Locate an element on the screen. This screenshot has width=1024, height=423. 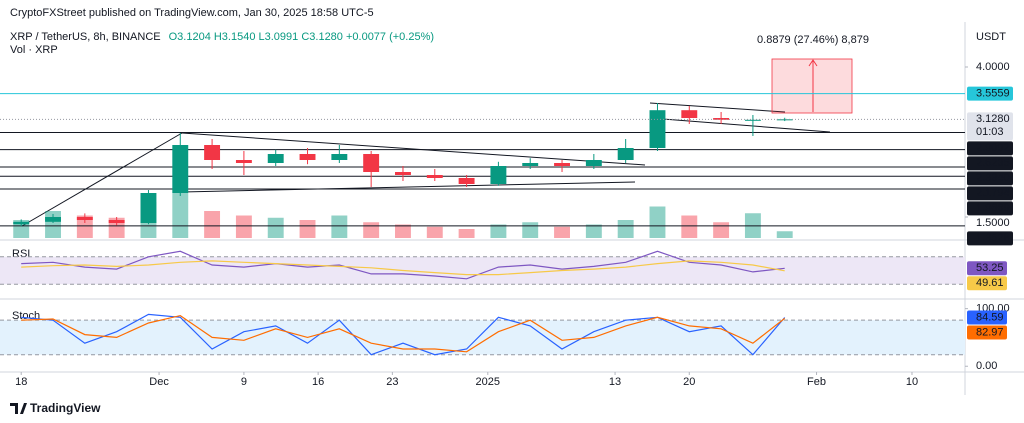
x-tick-label: 20 is located at coordinates (689, 382).